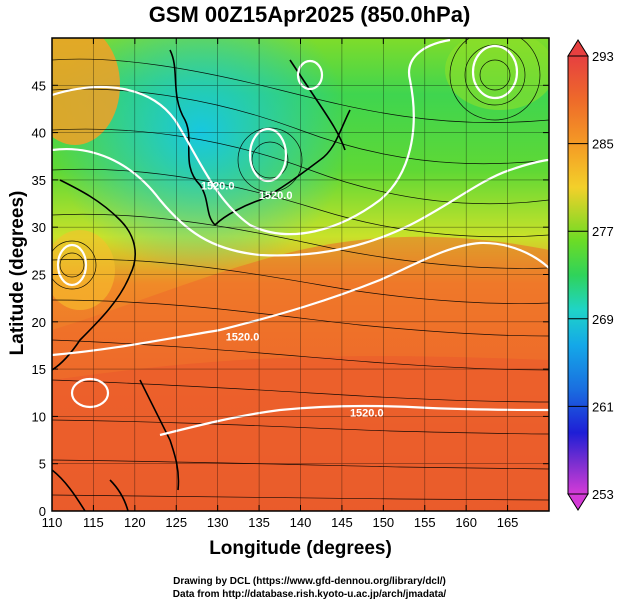  I want to click on contour-labels: 1520.0 1520.0 1520.0 1520.0, so click(292, 299).